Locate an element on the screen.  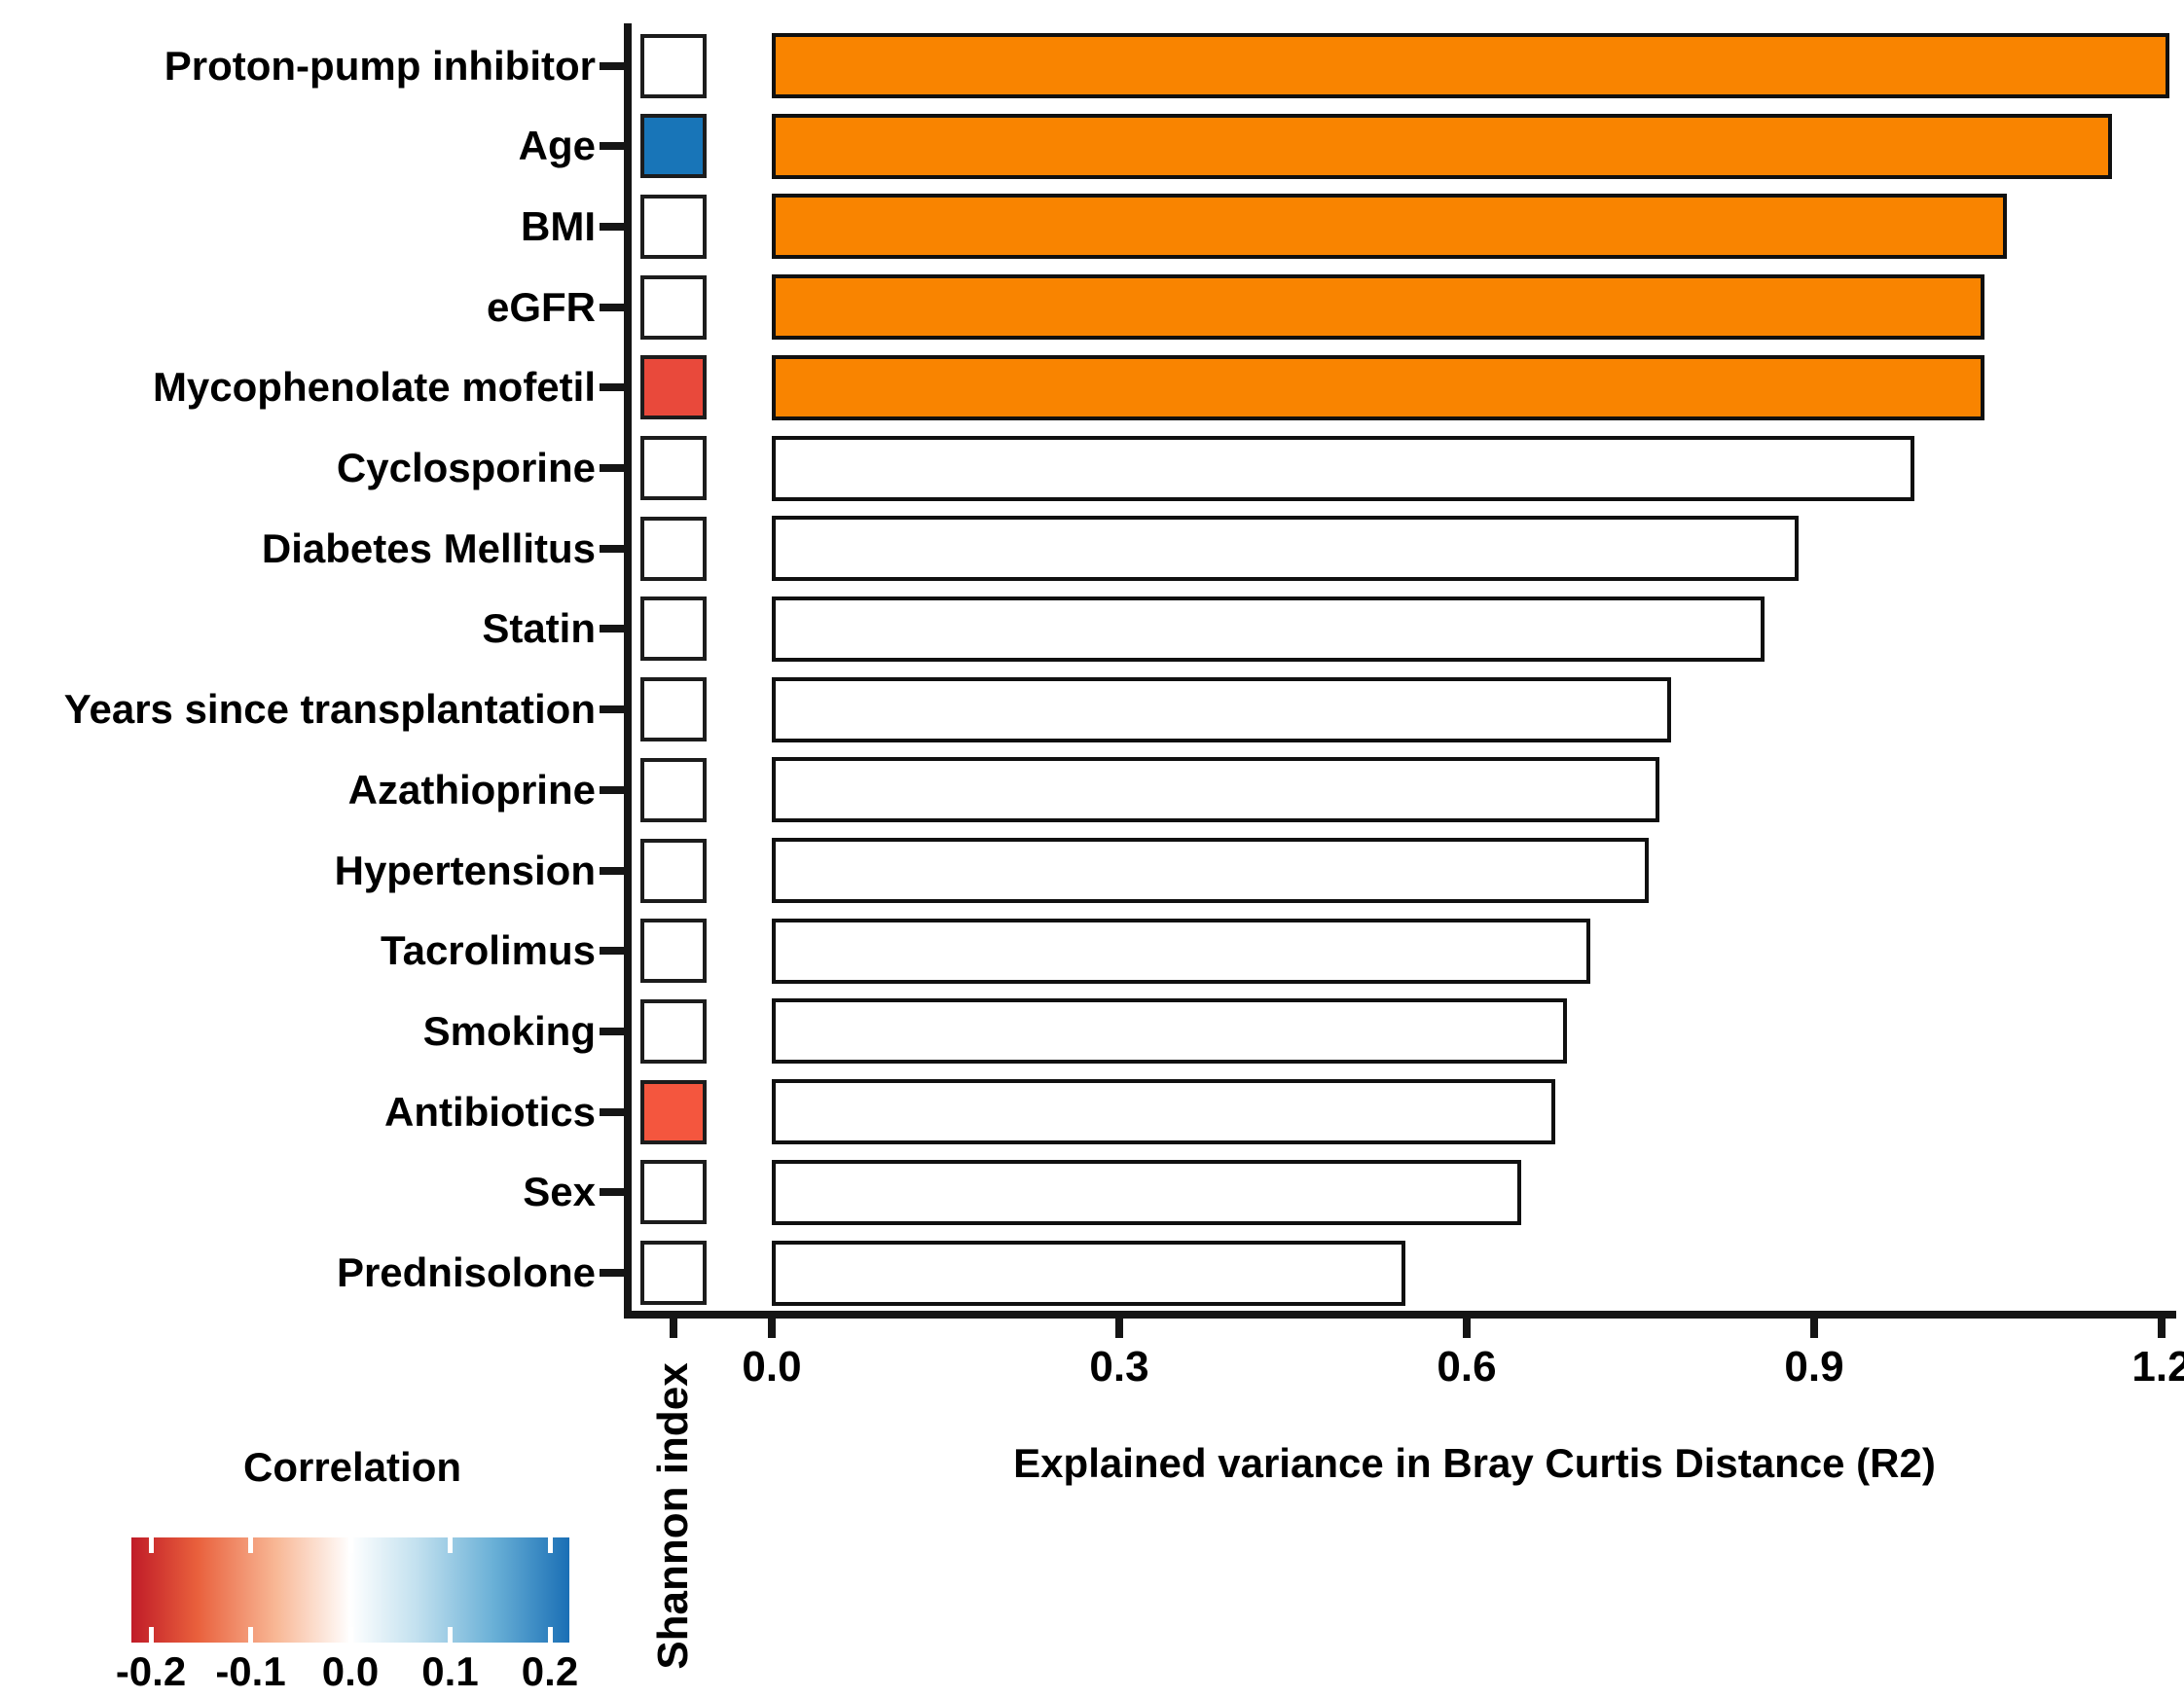
category-label: Mycophenolate mofetil is located at coordinates (374, 387).